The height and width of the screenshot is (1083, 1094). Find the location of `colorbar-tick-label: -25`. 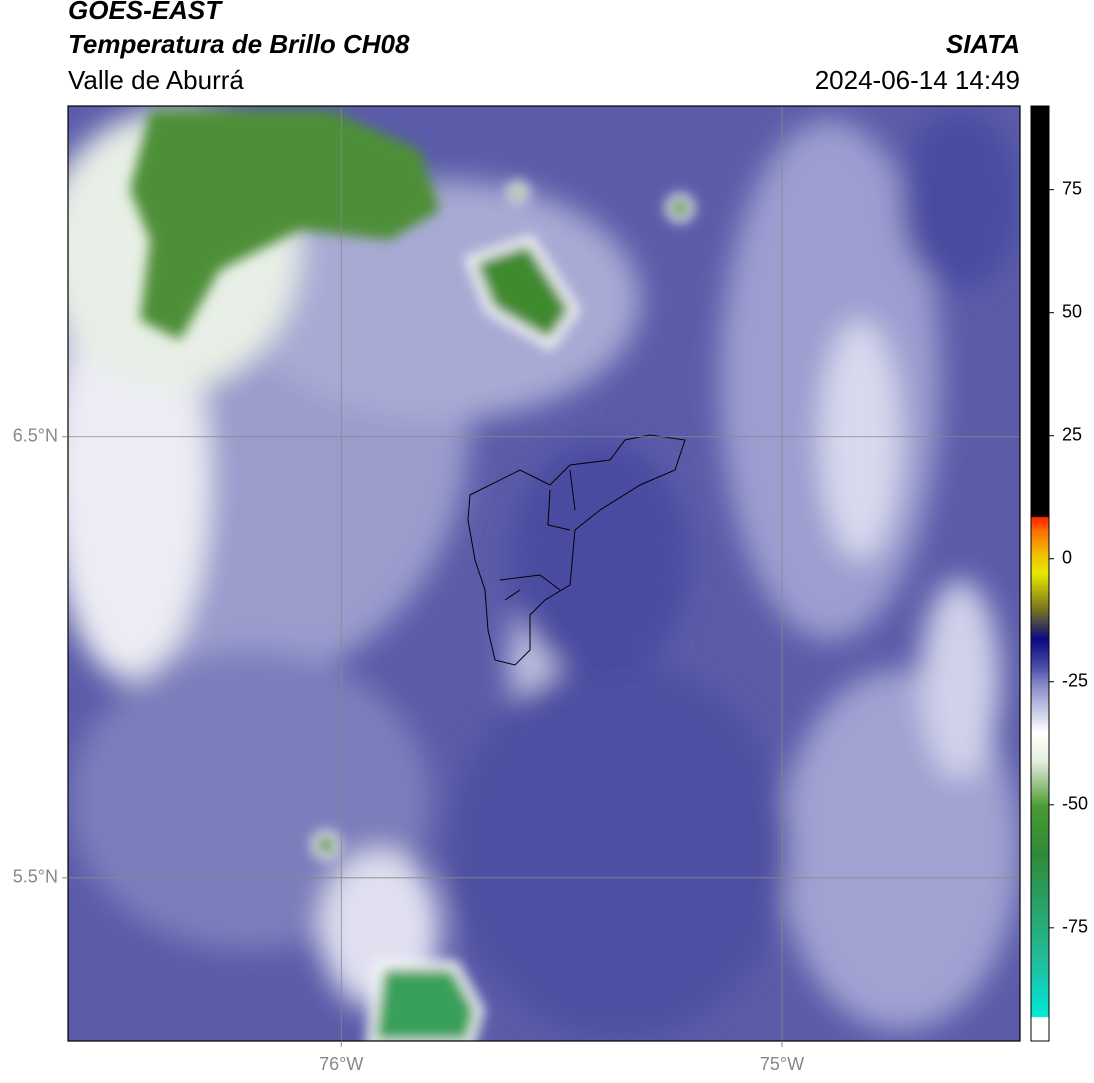

colorbar-tick-label: -25 is located at coordinates (1075, 681).